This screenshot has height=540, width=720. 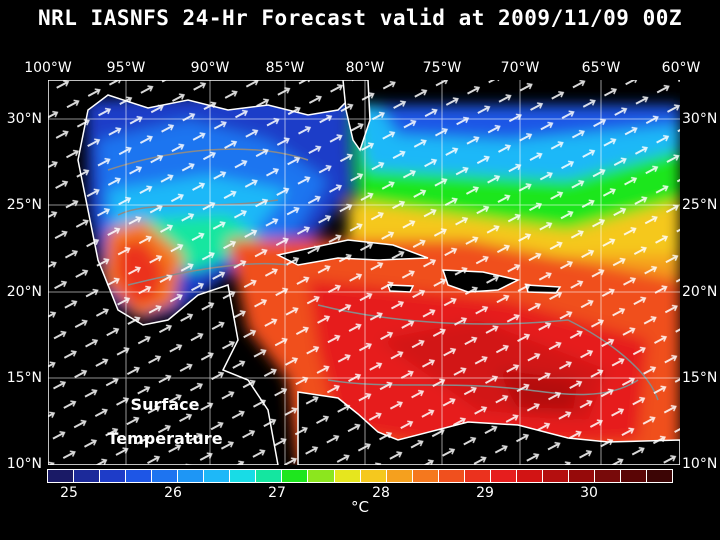 What do you see at coordinates (360, 507) in the screenshot?
I see `colorbar-unit: °C` at bounding box center [360, 507].